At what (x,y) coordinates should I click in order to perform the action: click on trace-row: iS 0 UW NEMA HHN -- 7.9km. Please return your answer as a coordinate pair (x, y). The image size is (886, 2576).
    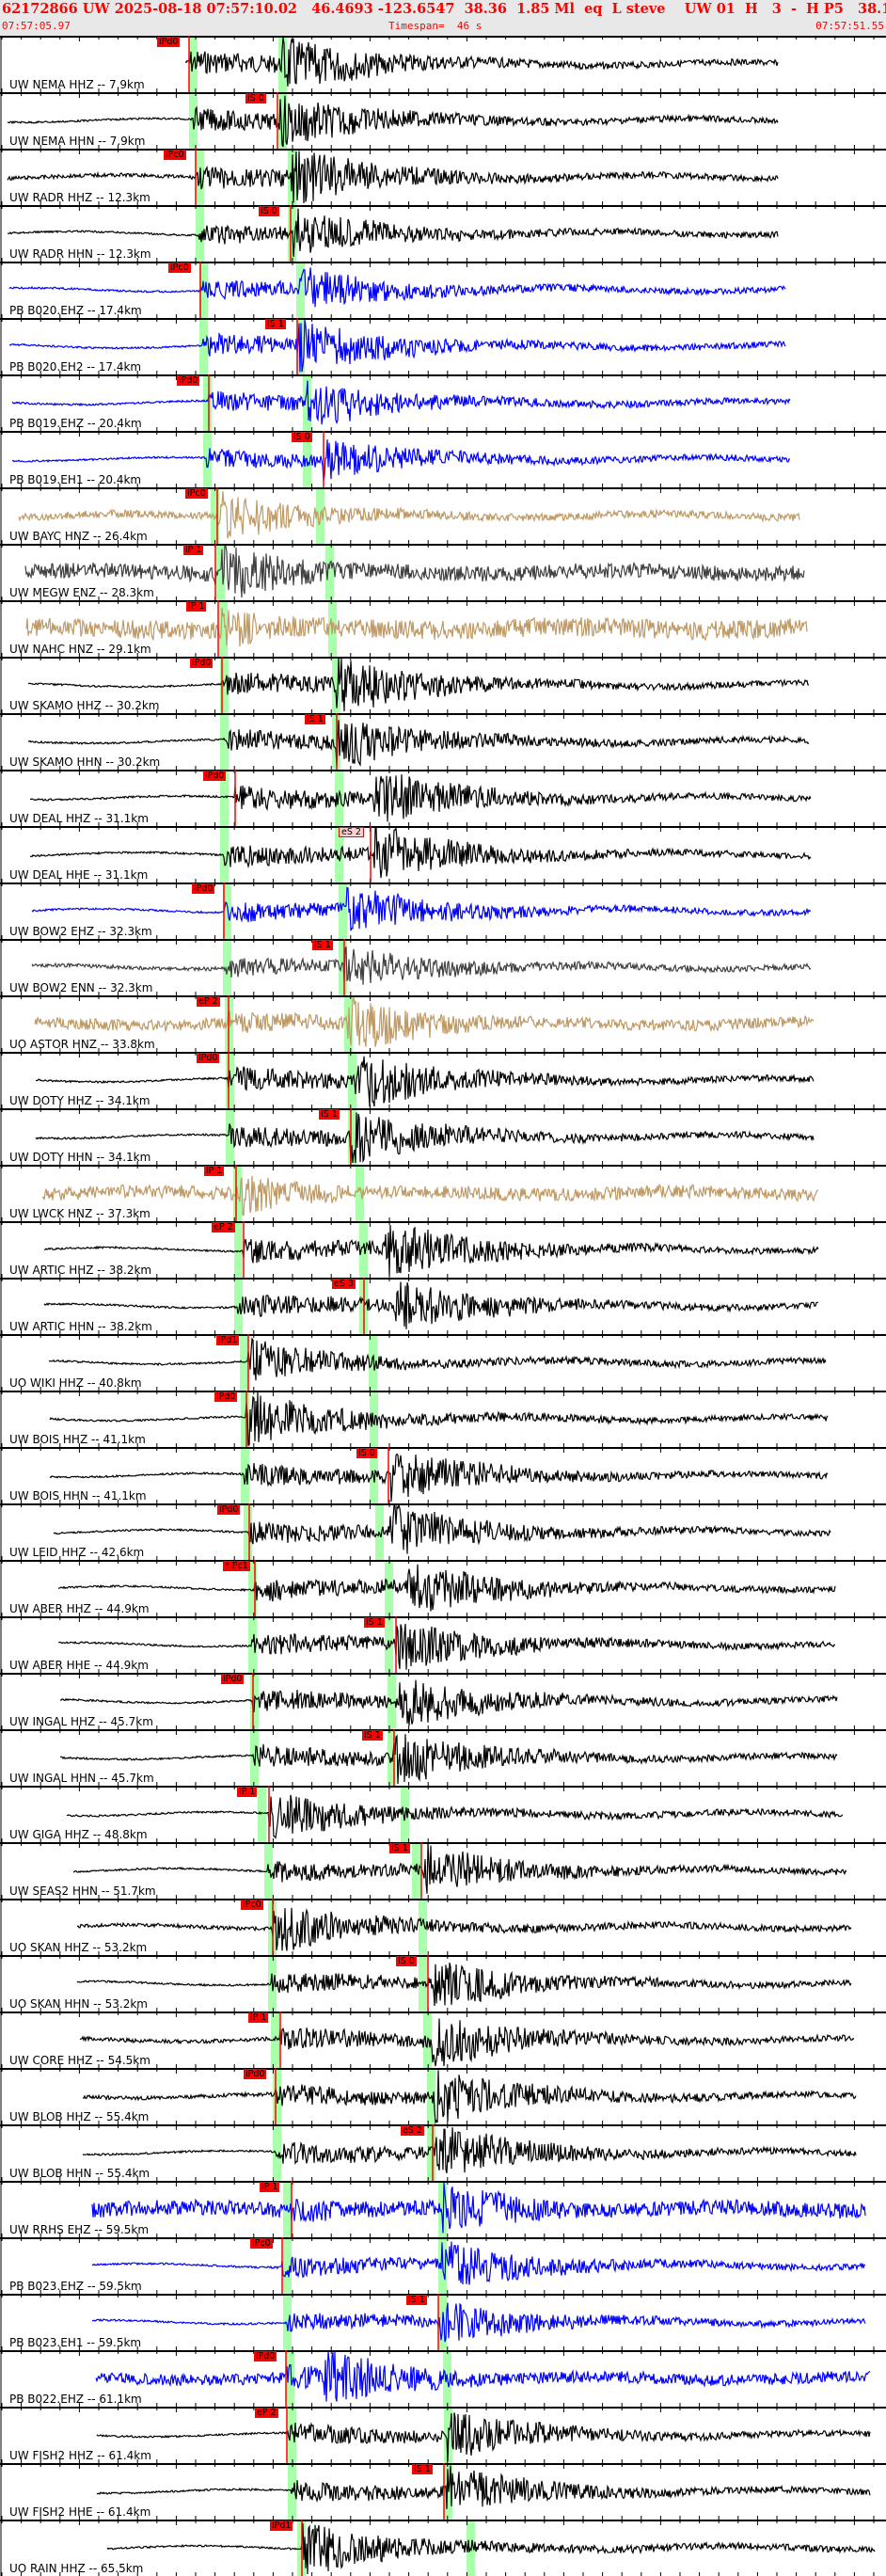
    Looking at the image, I should click on (443, 120).